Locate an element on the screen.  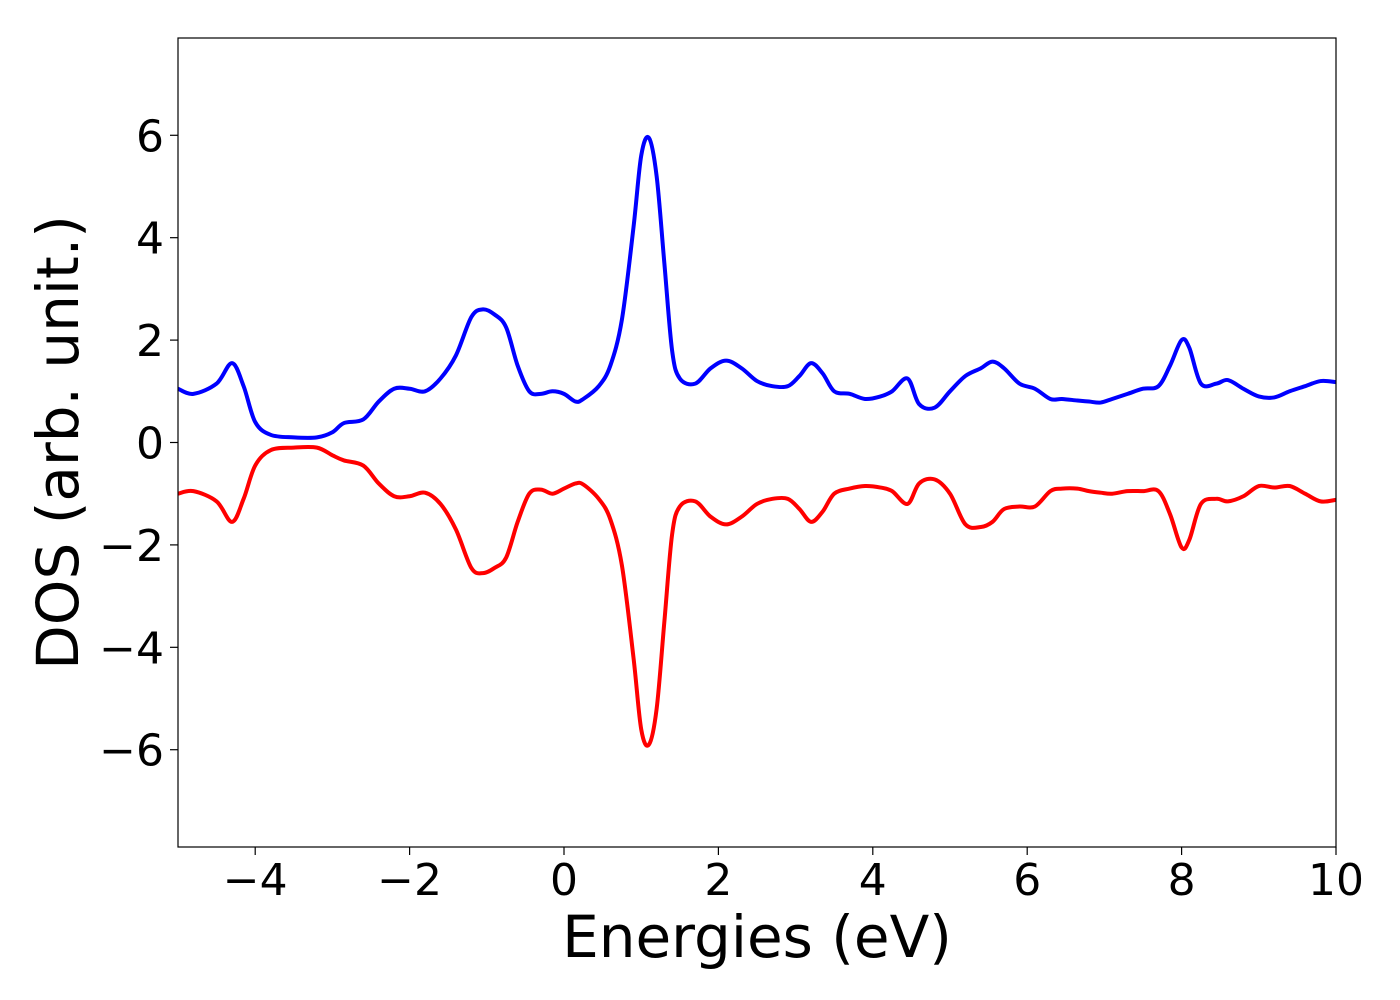
x-tick-label: 0 is located at coordinates (564, 880).